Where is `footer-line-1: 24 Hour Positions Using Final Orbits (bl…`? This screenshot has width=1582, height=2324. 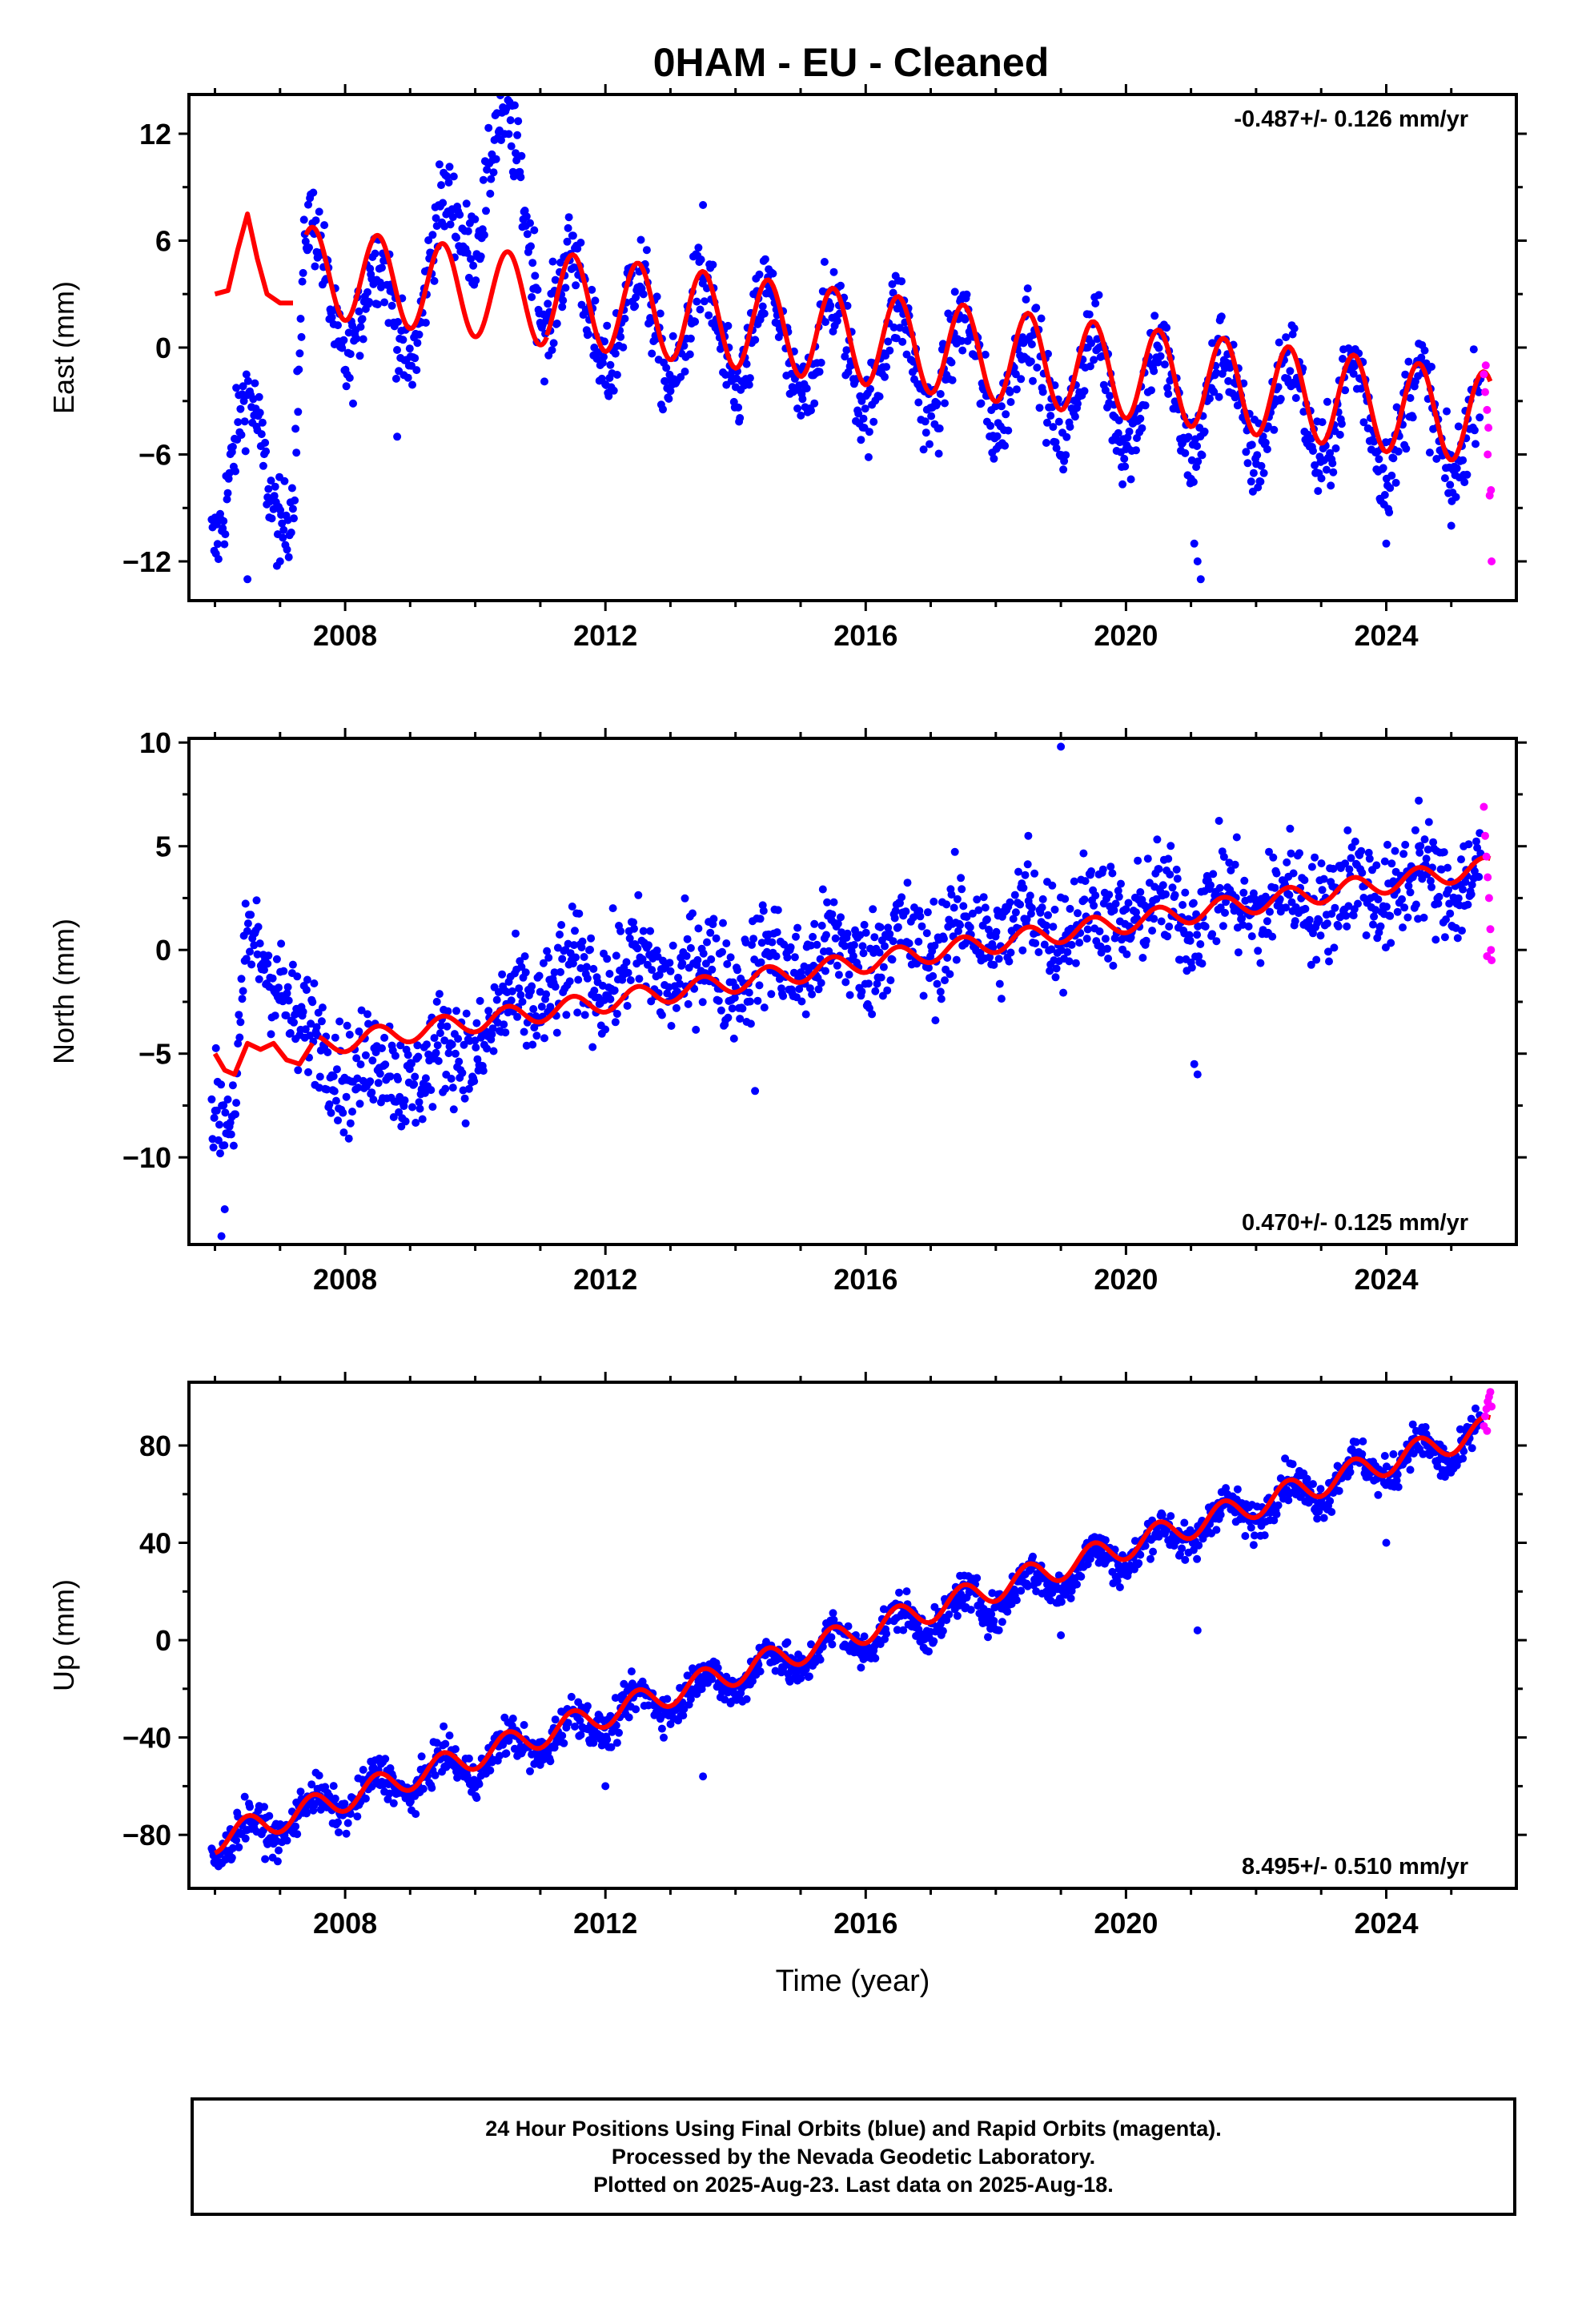 footer-line-1: 24 Hour Positions Using Final Orbits (bl… is located at coordinates (853, 2128).